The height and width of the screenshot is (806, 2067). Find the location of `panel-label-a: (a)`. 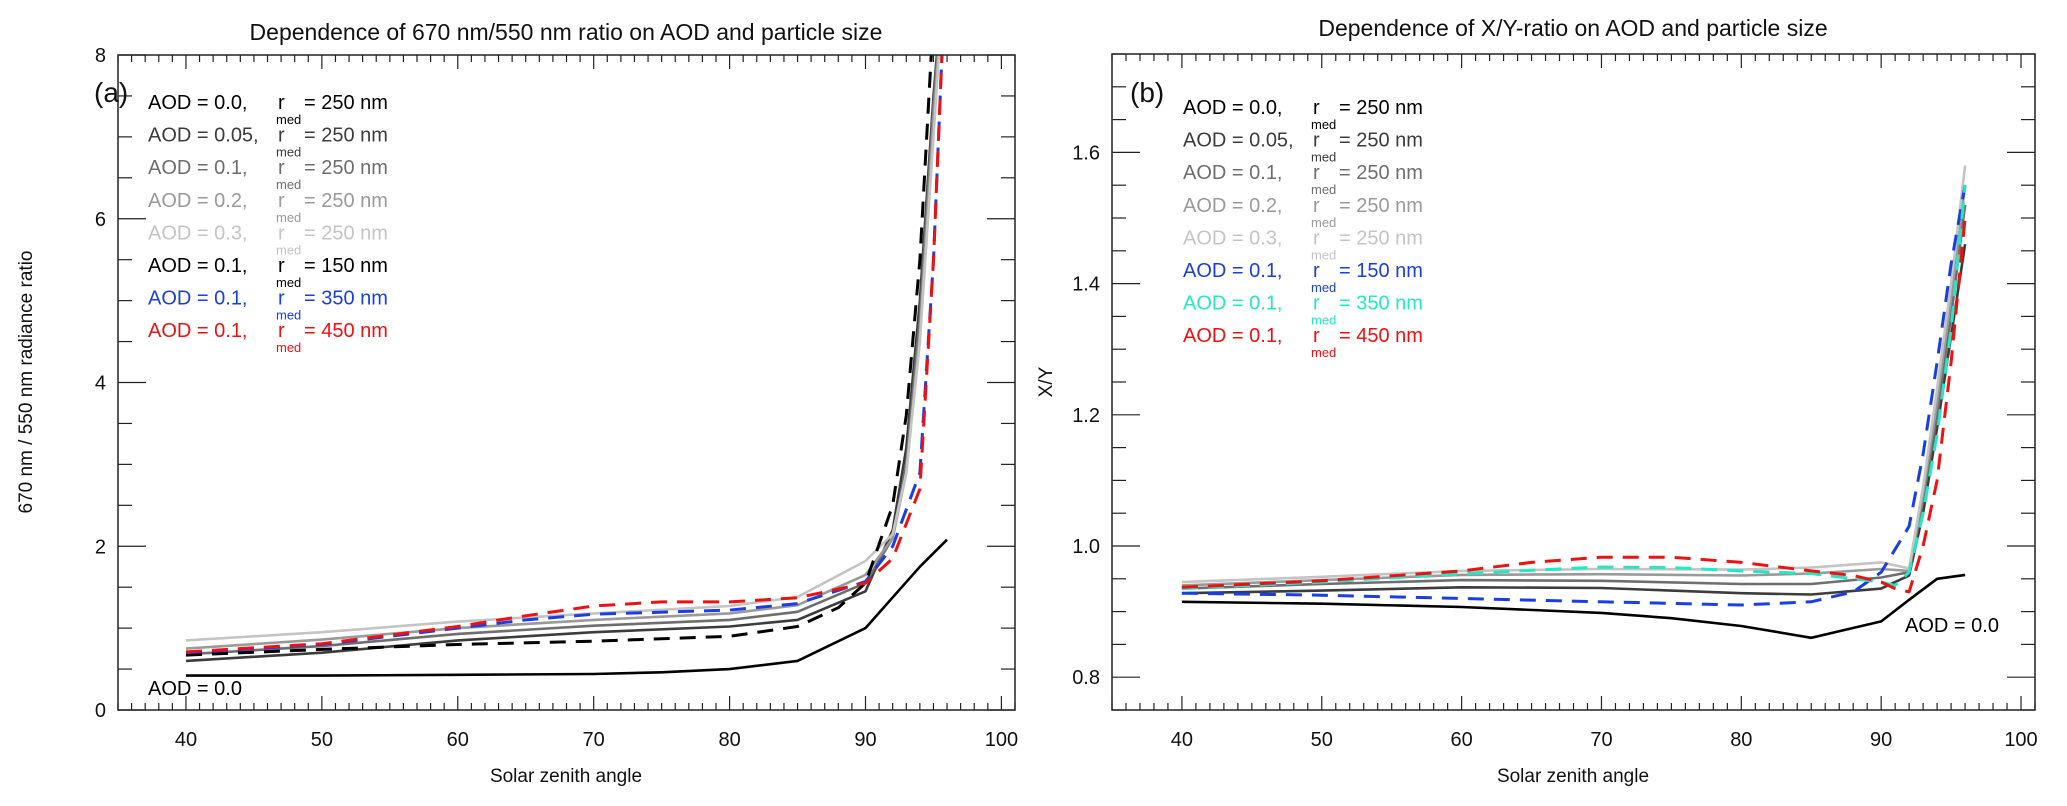

panel-label-a: (a) is located at coordinates (111, 92).